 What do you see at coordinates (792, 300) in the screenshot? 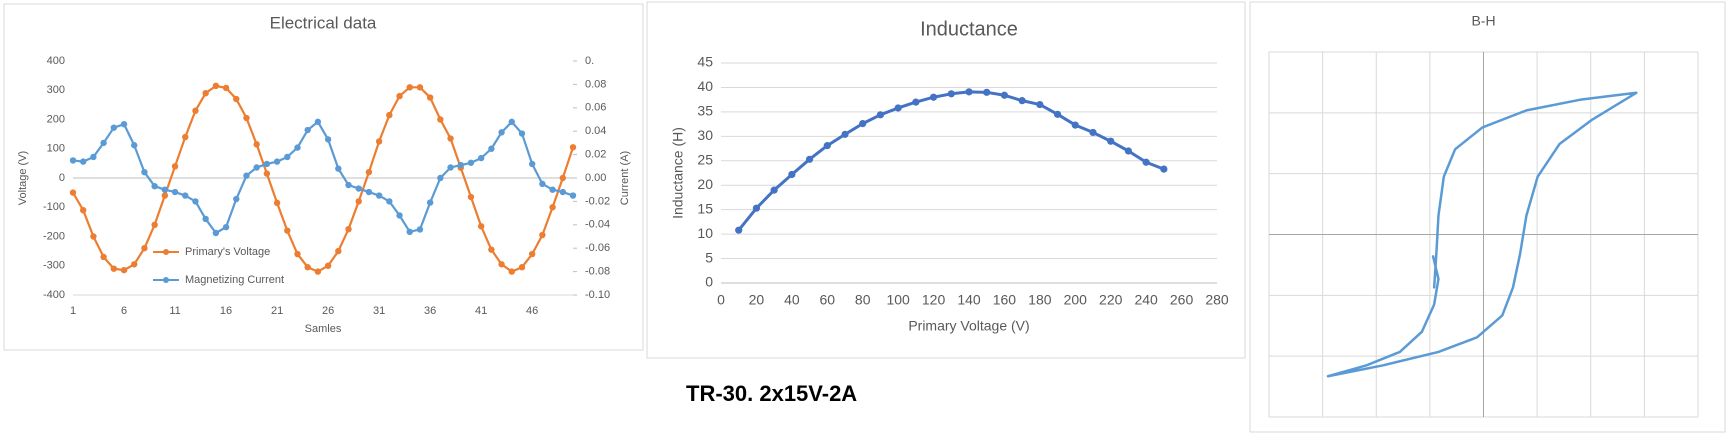
I see `x-tick-label: 40` at bounding box center [792, 300].